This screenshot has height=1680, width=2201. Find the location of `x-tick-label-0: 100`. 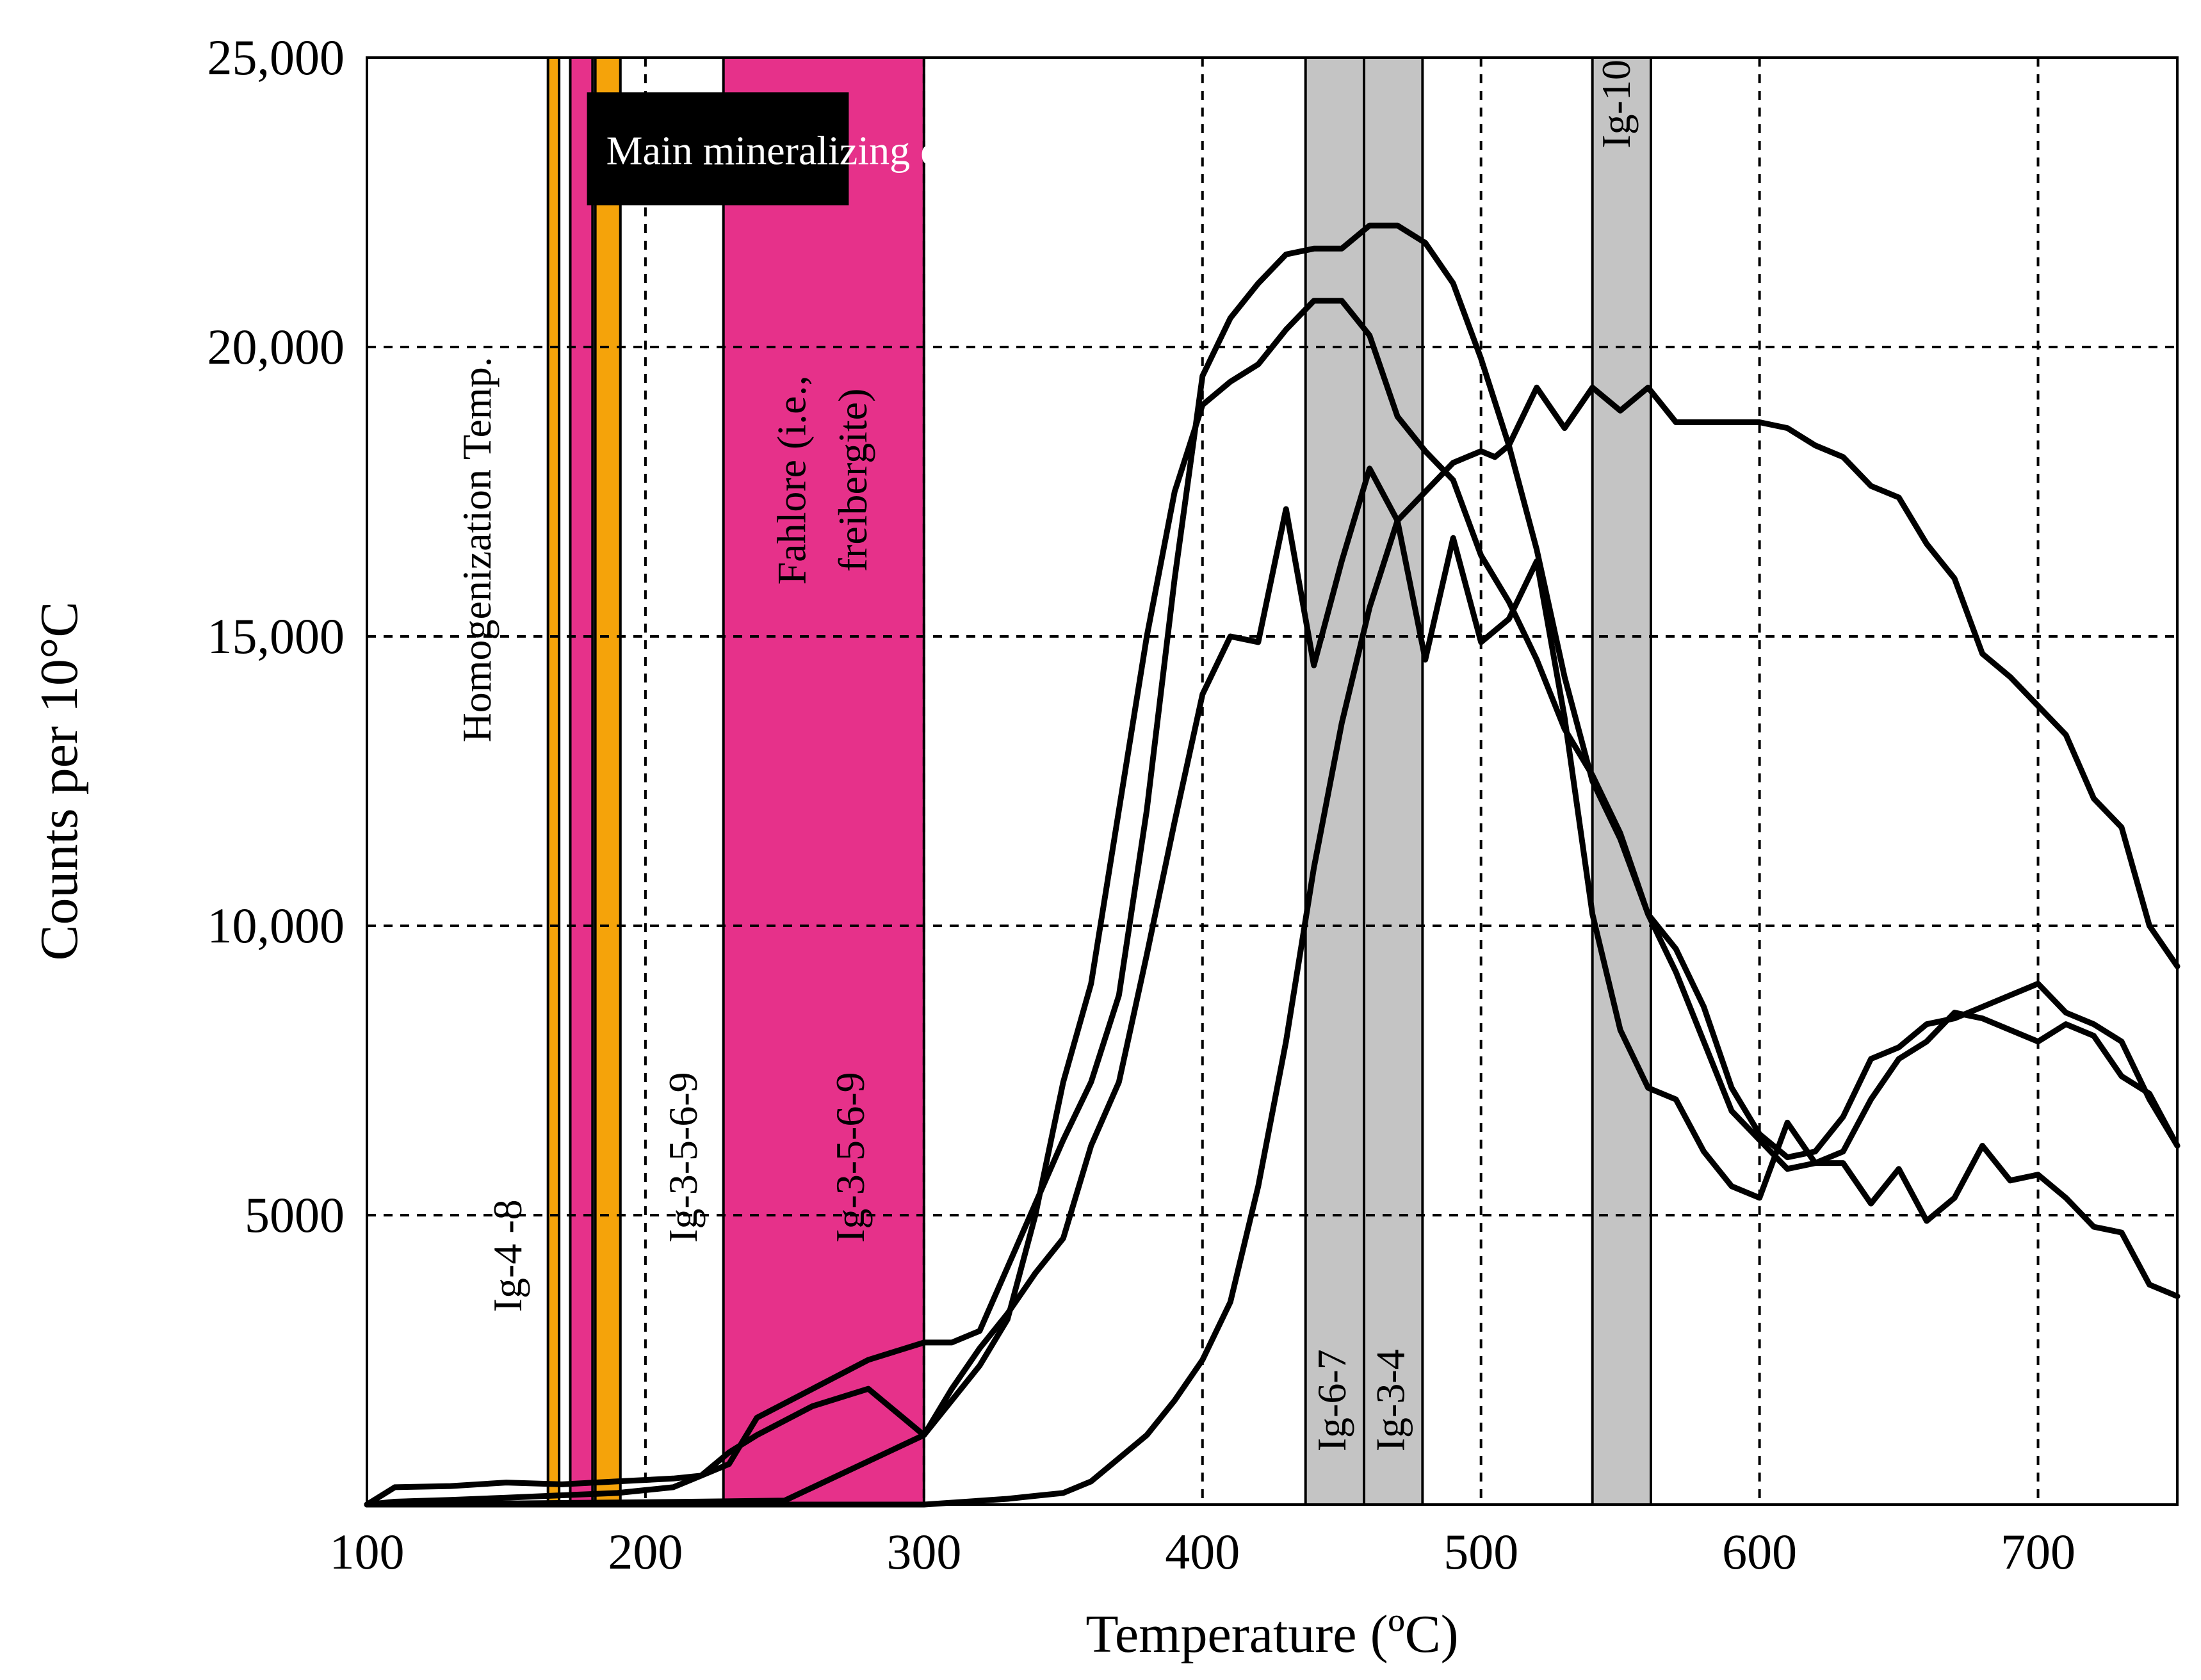

x-tick-label-0: 100 is located at coordinates (367, 1551).